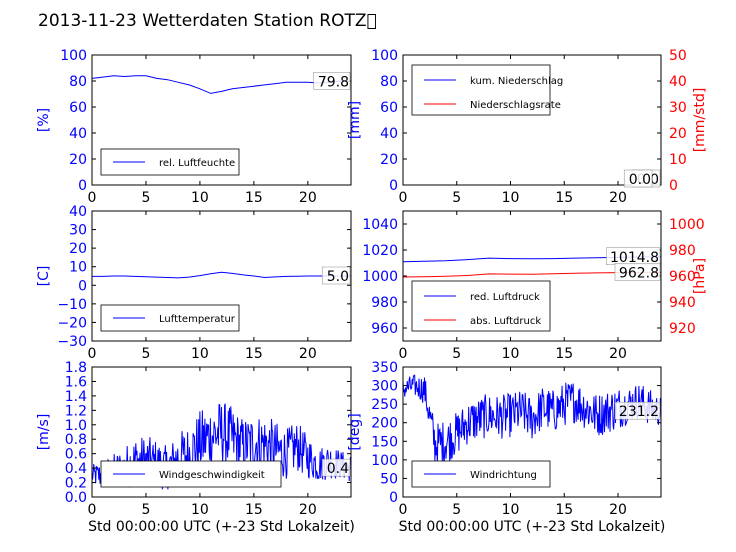  Describe the element at coordinates (481, 306) in the screenshot. I see `legend-pressure: red. Luftdruck abs. Luftdruck` at that location.